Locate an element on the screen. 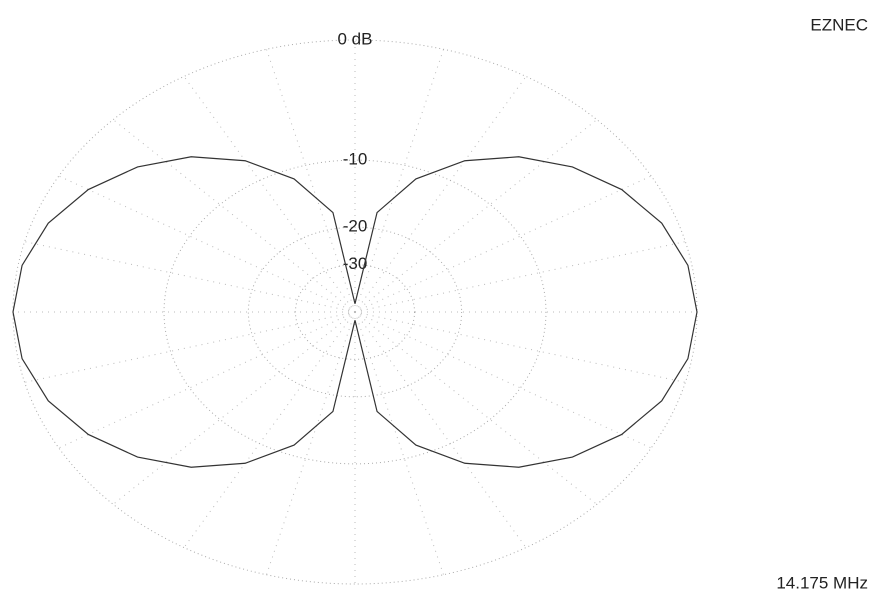 This screenshot has width=881, height=599. grid-ring is located at coordinates (355, 312).